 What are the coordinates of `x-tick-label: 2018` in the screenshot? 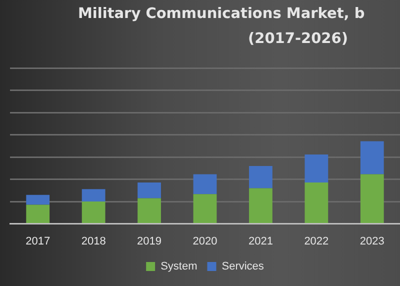 It's located at (93, 241).